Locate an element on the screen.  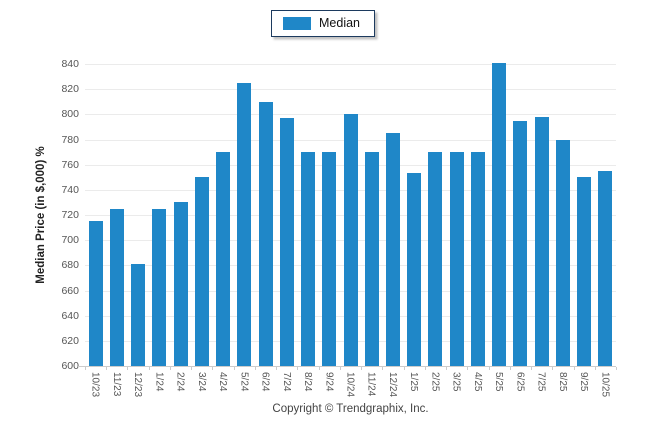
x-tick-label-4-24: 4/24 is located at coordinates (223, 382).